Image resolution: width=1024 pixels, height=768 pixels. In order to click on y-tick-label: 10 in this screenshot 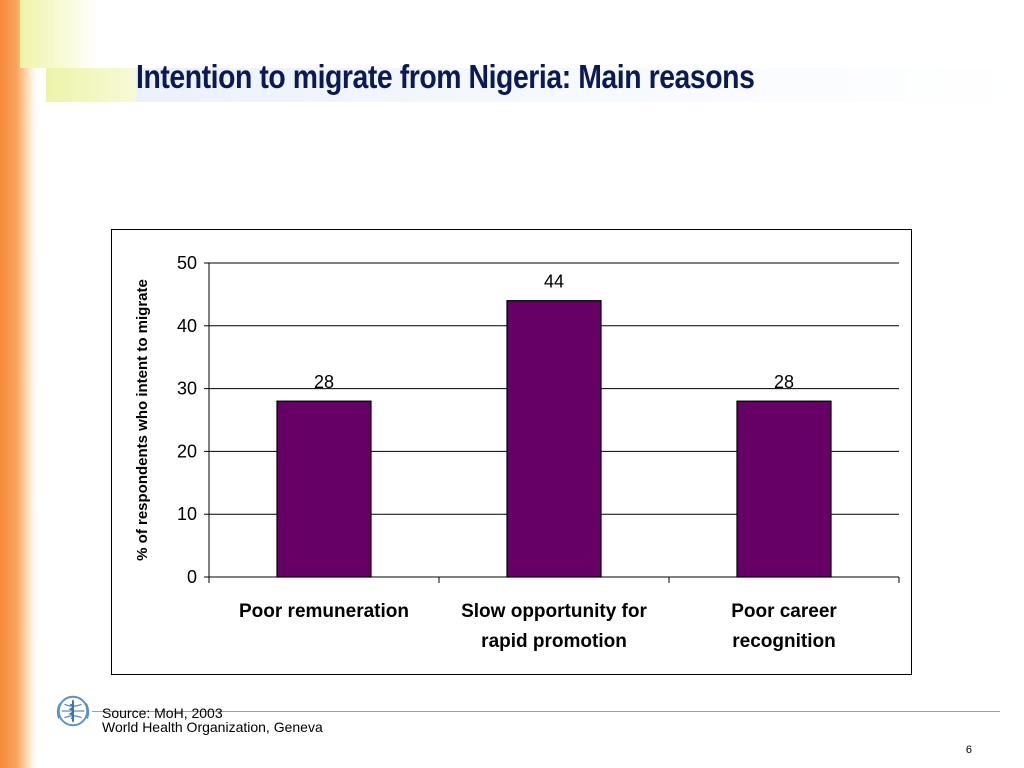, I will do `click(187, 514)`.